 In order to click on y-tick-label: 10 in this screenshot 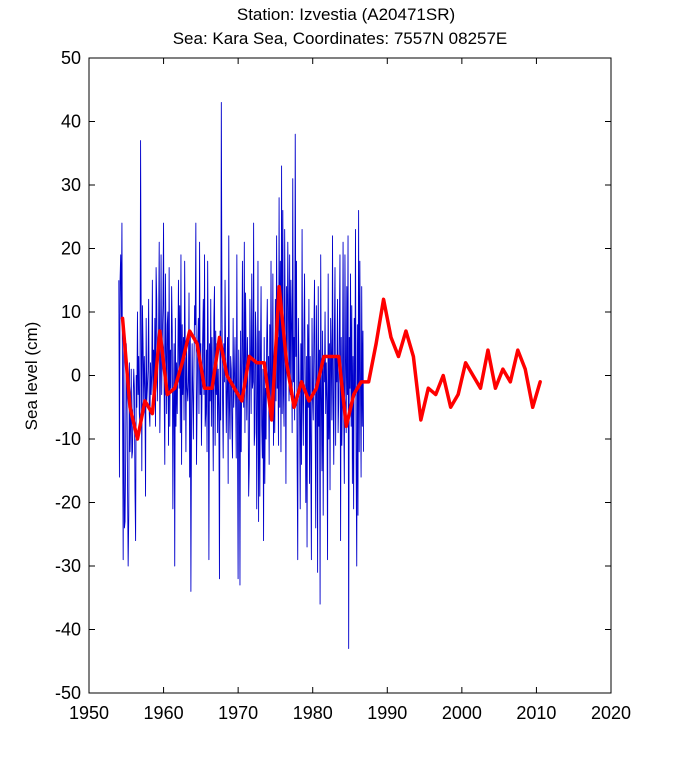, I will do `click(71, 312)`.